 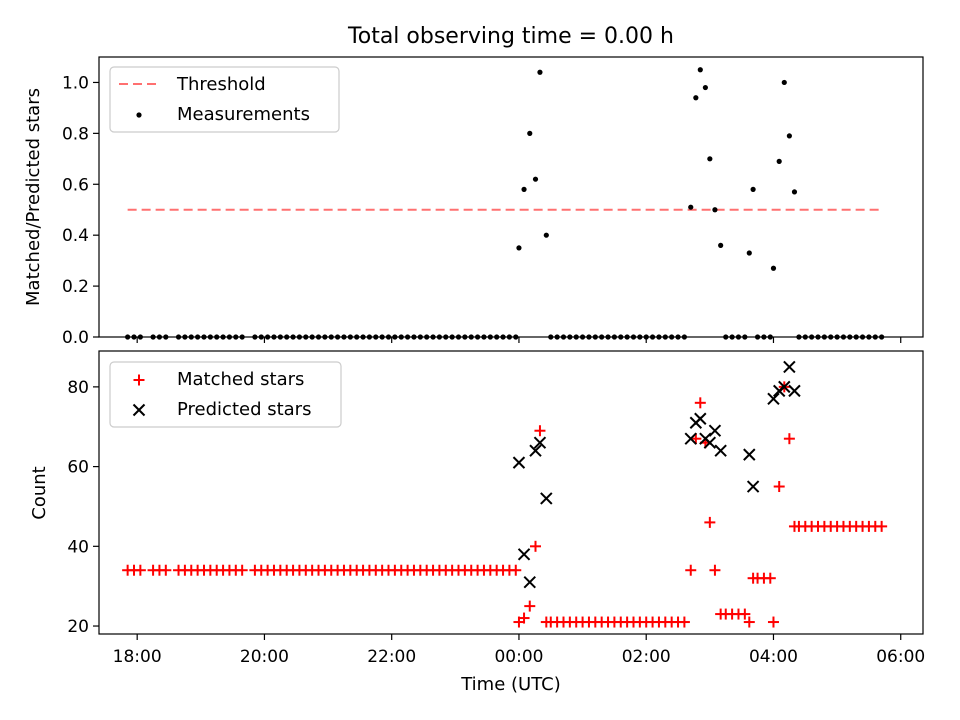 I want to click on legend-matched-swatch, so click(x=139, y=380).